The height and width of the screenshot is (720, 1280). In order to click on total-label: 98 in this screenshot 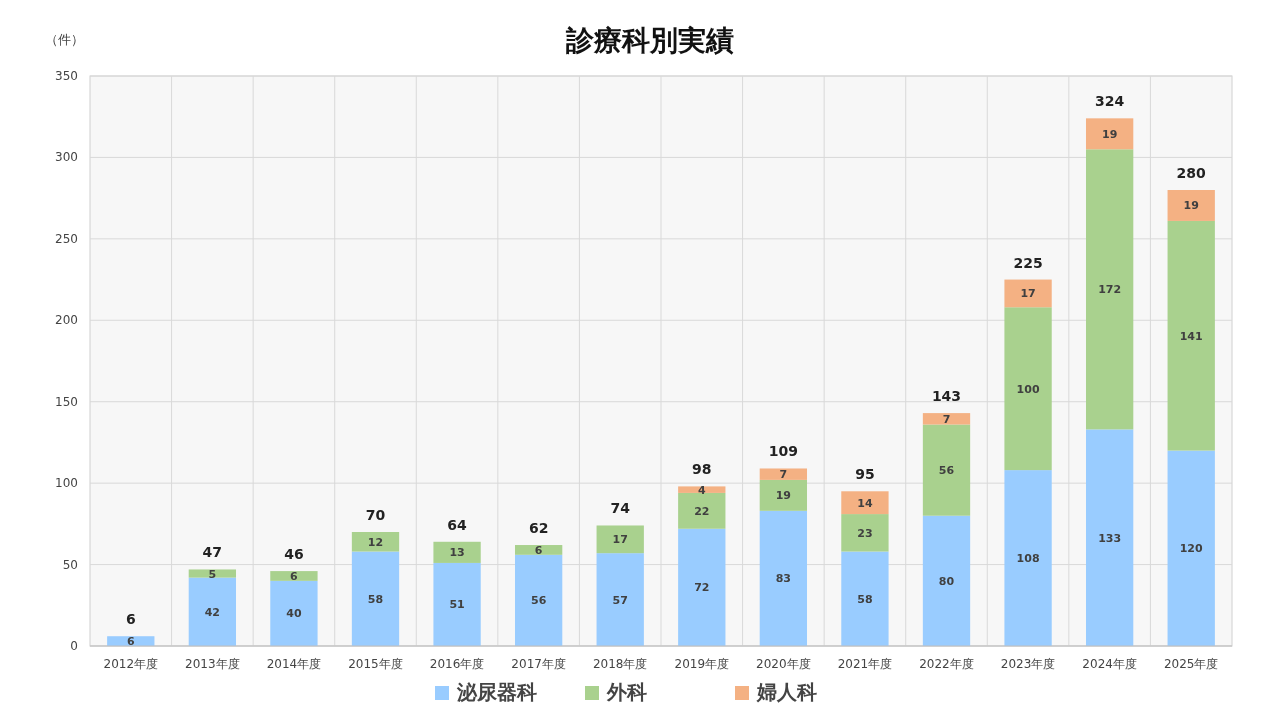, I will do `click(702, 469)`.